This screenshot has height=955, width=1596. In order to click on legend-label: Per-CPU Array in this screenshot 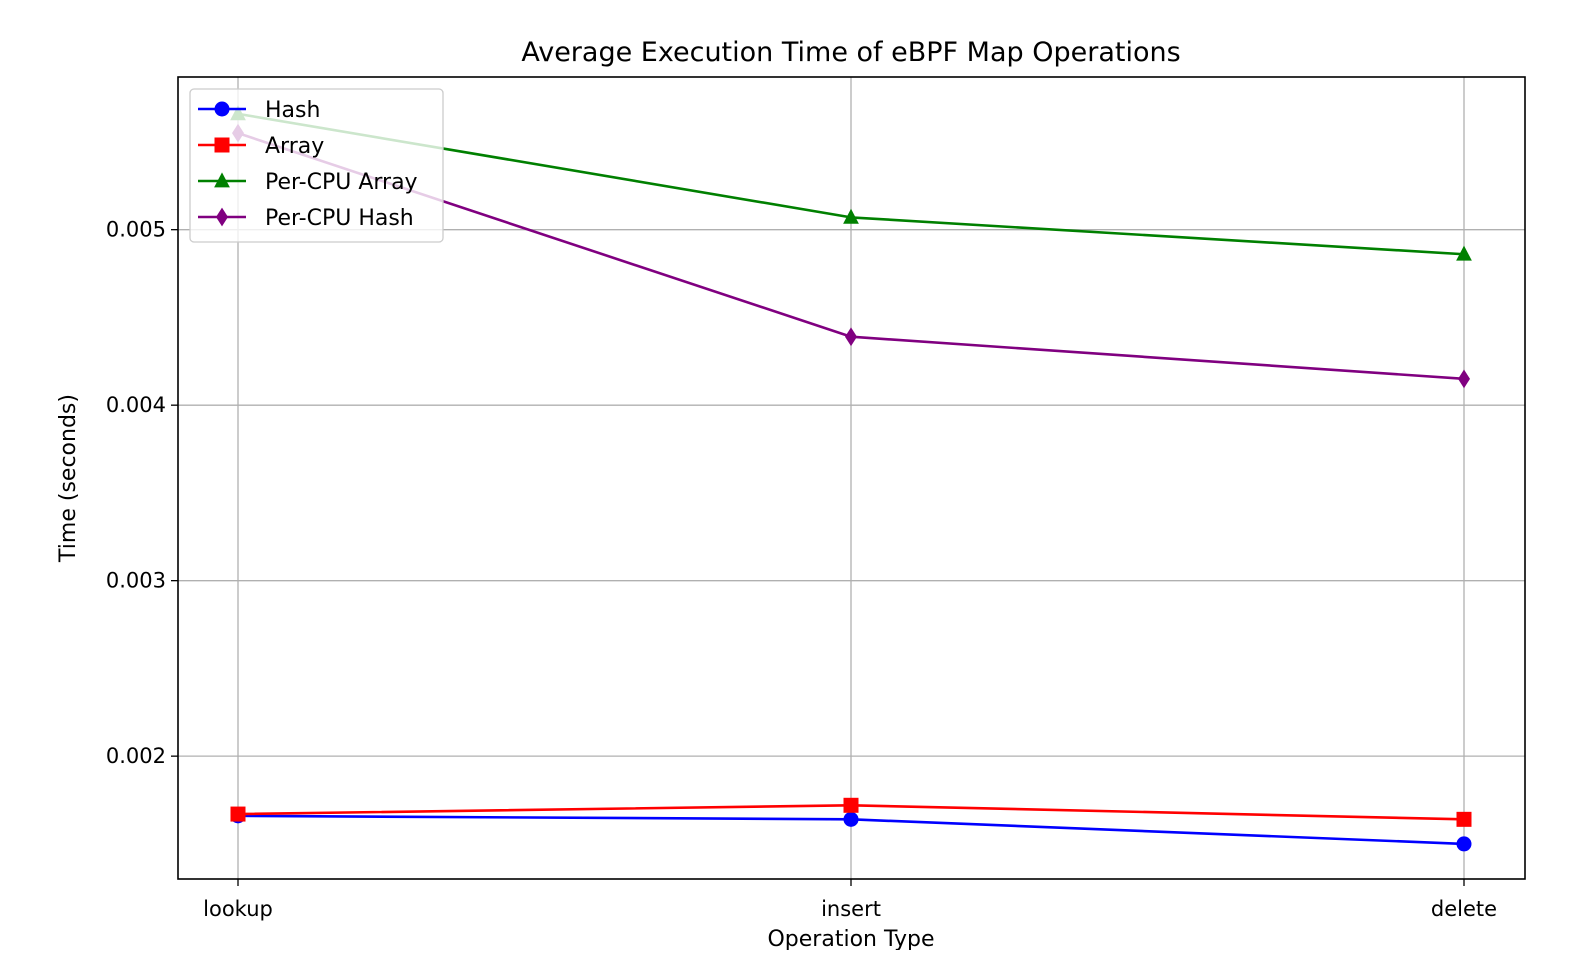, I will do `click(341, 182)`.